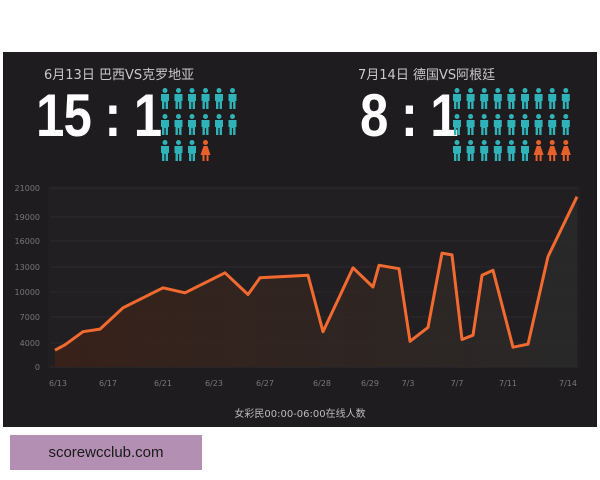 The image size is (600, 480). I want to click on x-tick-label: 7/7, so click(457, 383).